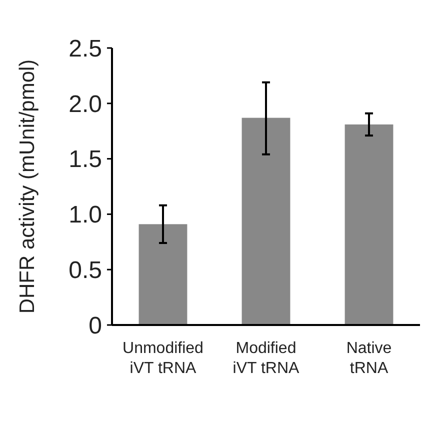  Describe the element at coordinates (85, 104) in the screenshot. I see `y-tick-label: 2.0` at that location.